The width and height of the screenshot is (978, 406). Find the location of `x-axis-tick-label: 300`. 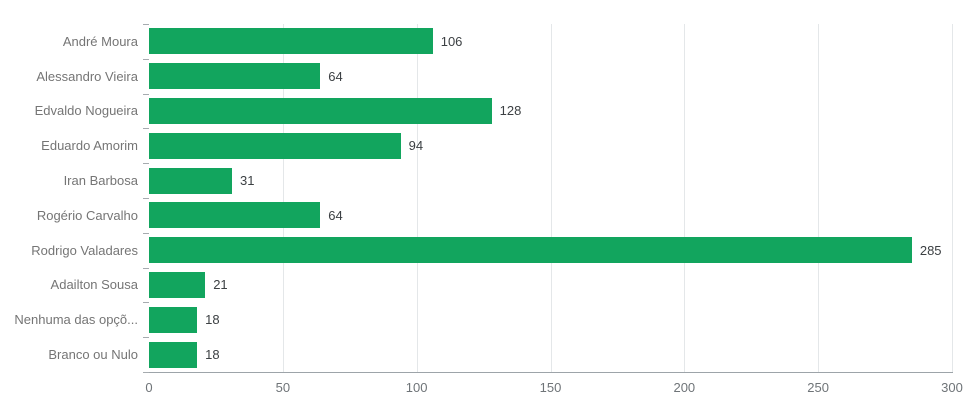

x-axis-tick-label: 300 is located at coordinates (952, 387).